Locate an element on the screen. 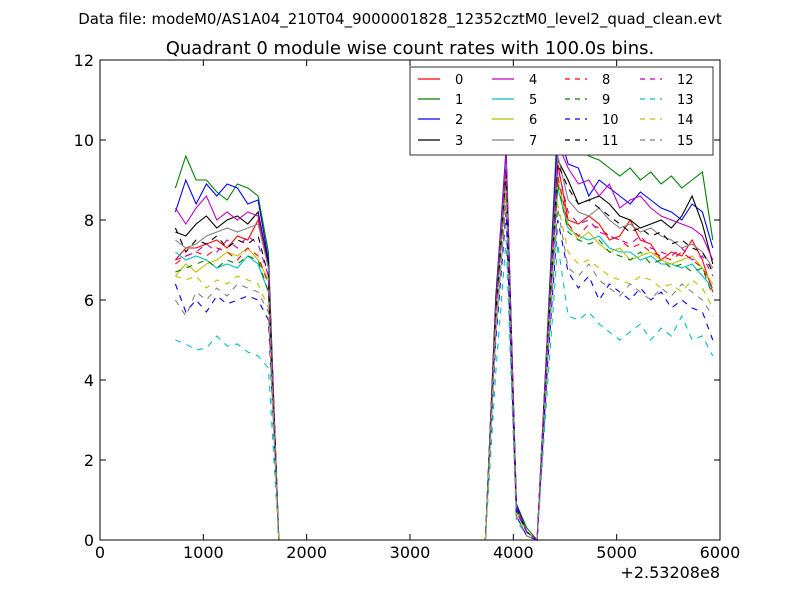  legend-label-2: 2 is located at coordinates (459, 120).